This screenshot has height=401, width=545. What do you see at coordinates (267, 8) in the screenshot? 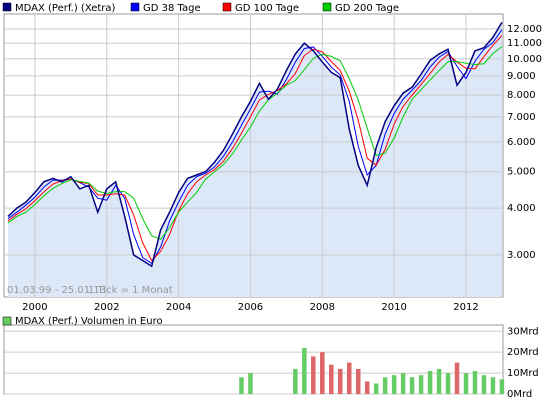
I see `legend-label: GD 100 Tage` at bounding box center [267, 8].